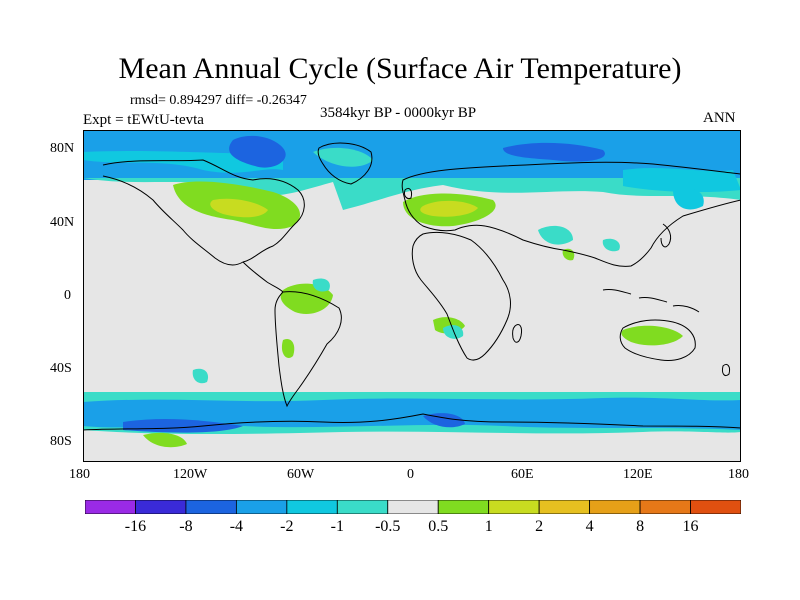  I want to click on season-label: ANN, so click(719, 118).